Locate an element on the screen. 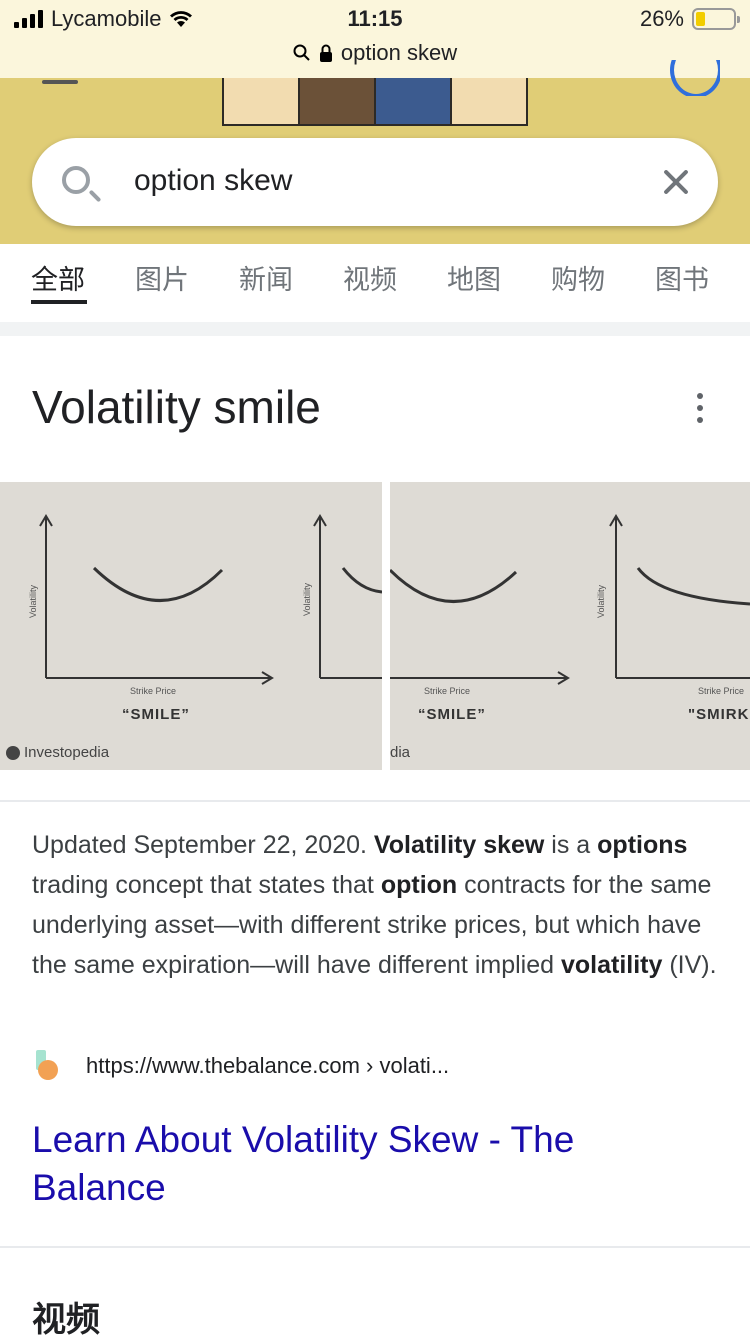  status-left: Lycamobile is located at coordinates (103, 19).